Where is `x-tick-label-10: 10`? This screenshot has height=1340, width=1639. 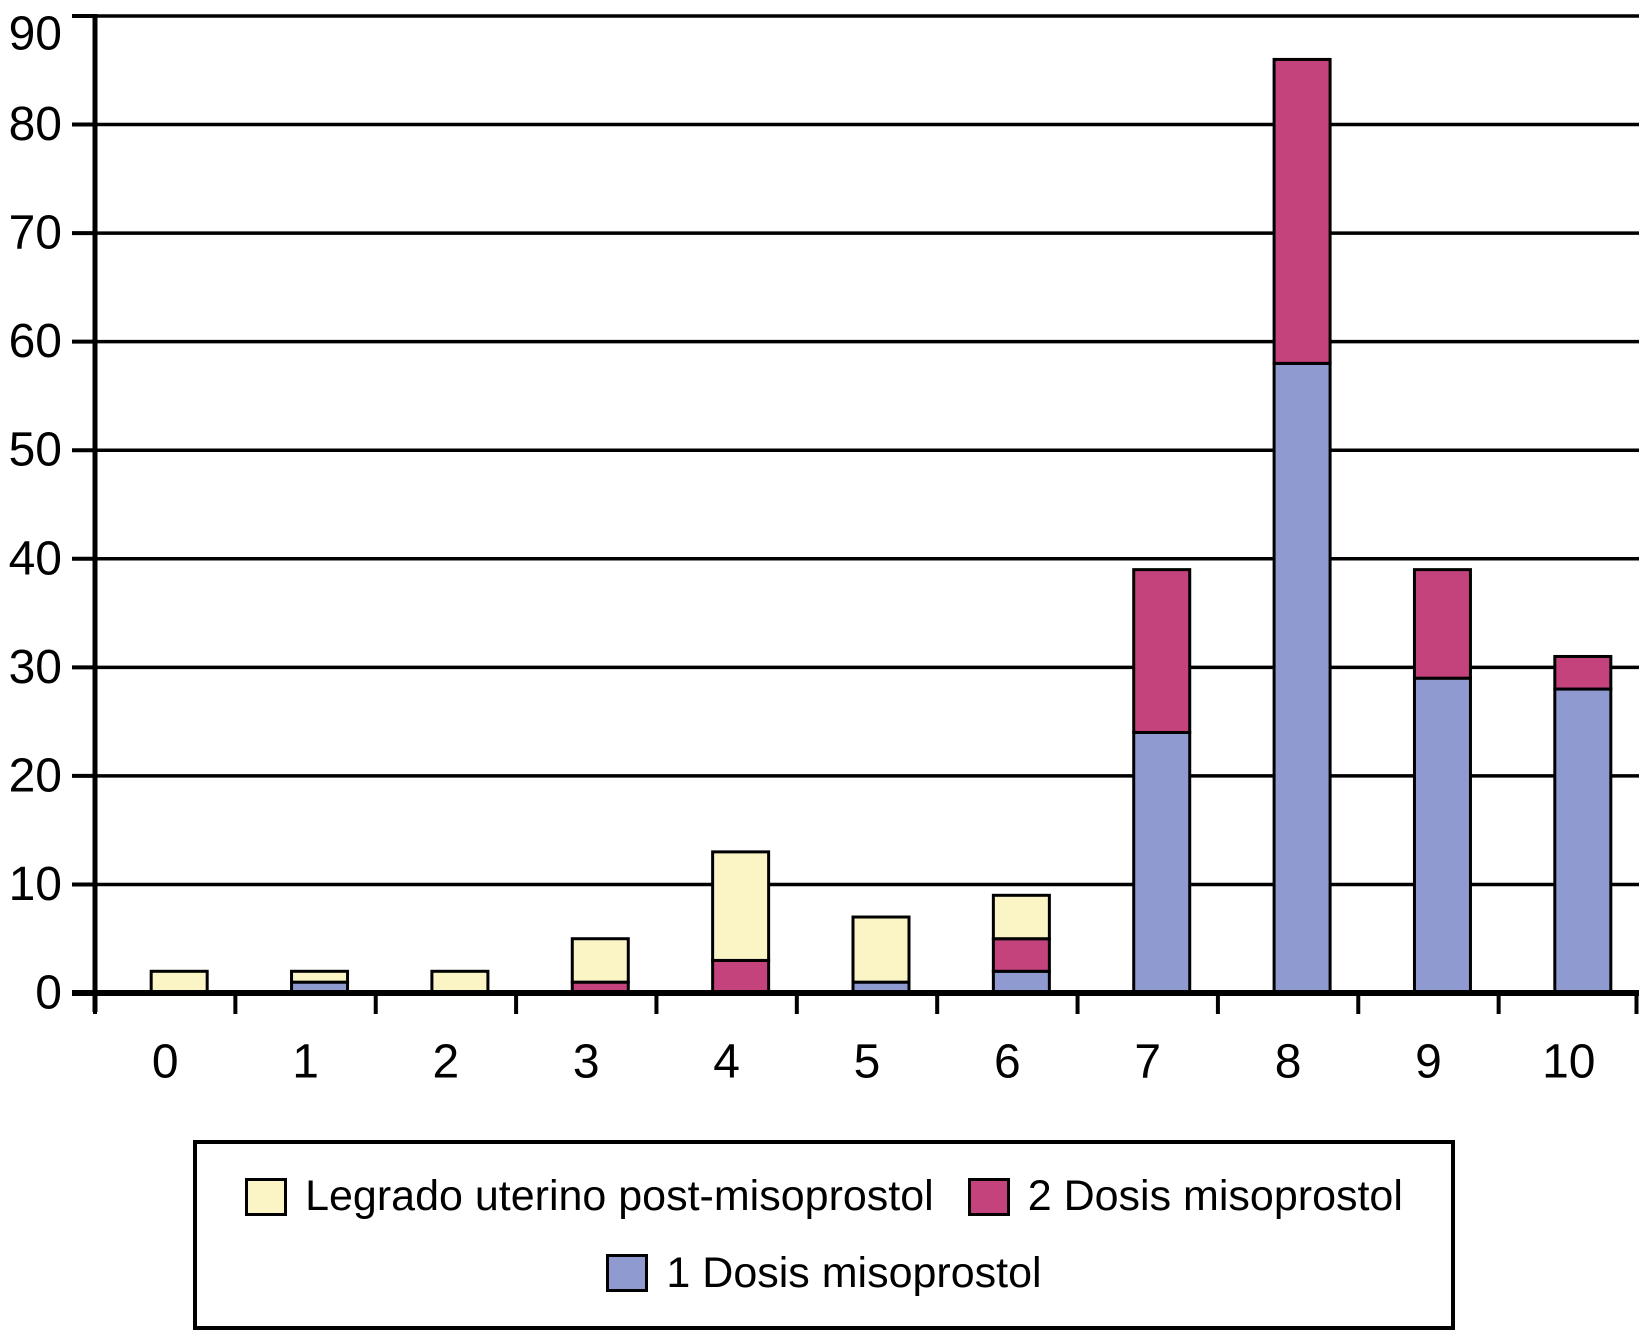 x-tick-label-10: 10 is located at coordinates (1568, 1062).